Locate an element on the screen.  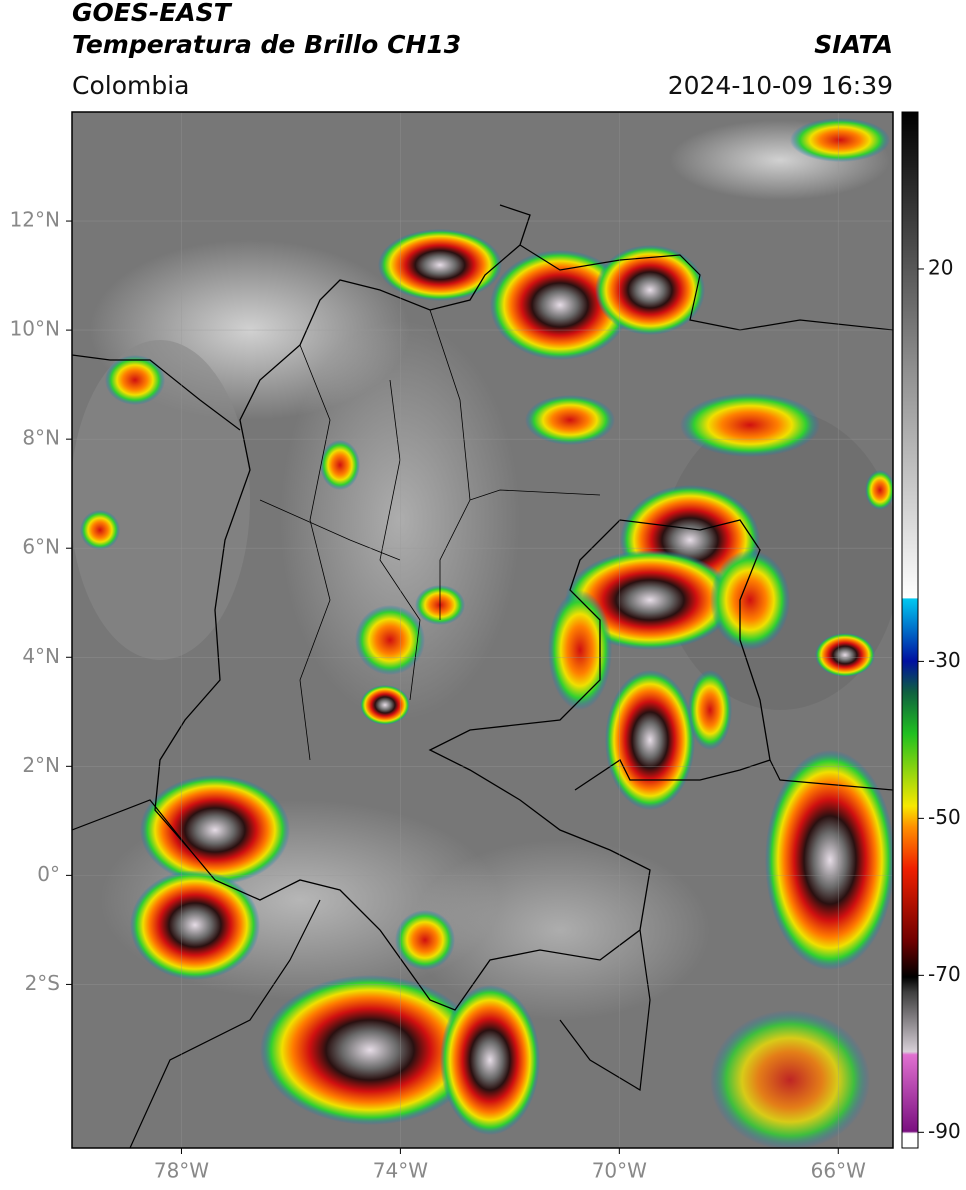
lat-tick-label: 12°N is located at coordinates (35, 220).